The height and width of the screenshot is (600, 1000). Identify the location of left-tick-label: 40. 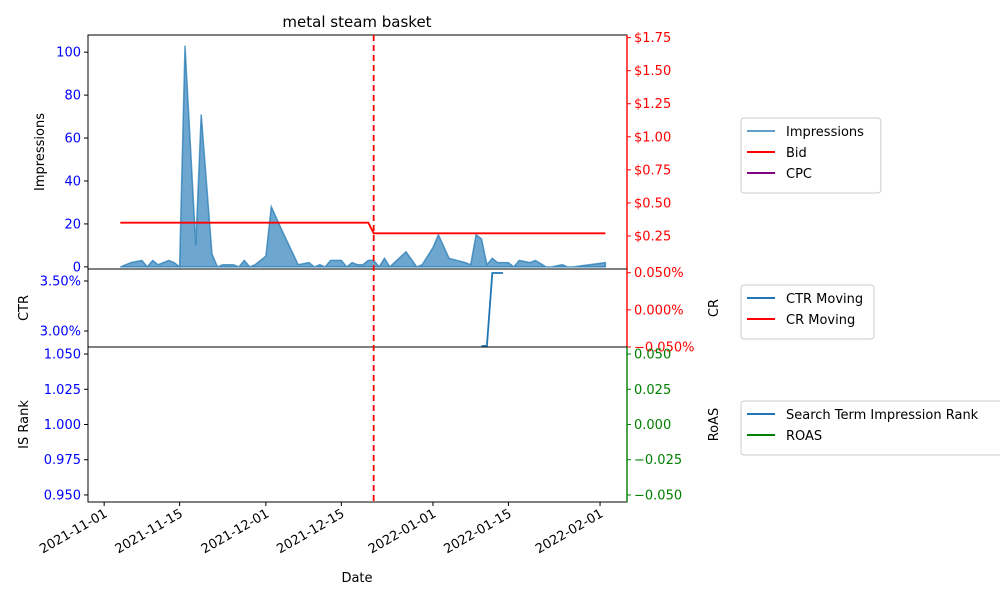
(72, 181).